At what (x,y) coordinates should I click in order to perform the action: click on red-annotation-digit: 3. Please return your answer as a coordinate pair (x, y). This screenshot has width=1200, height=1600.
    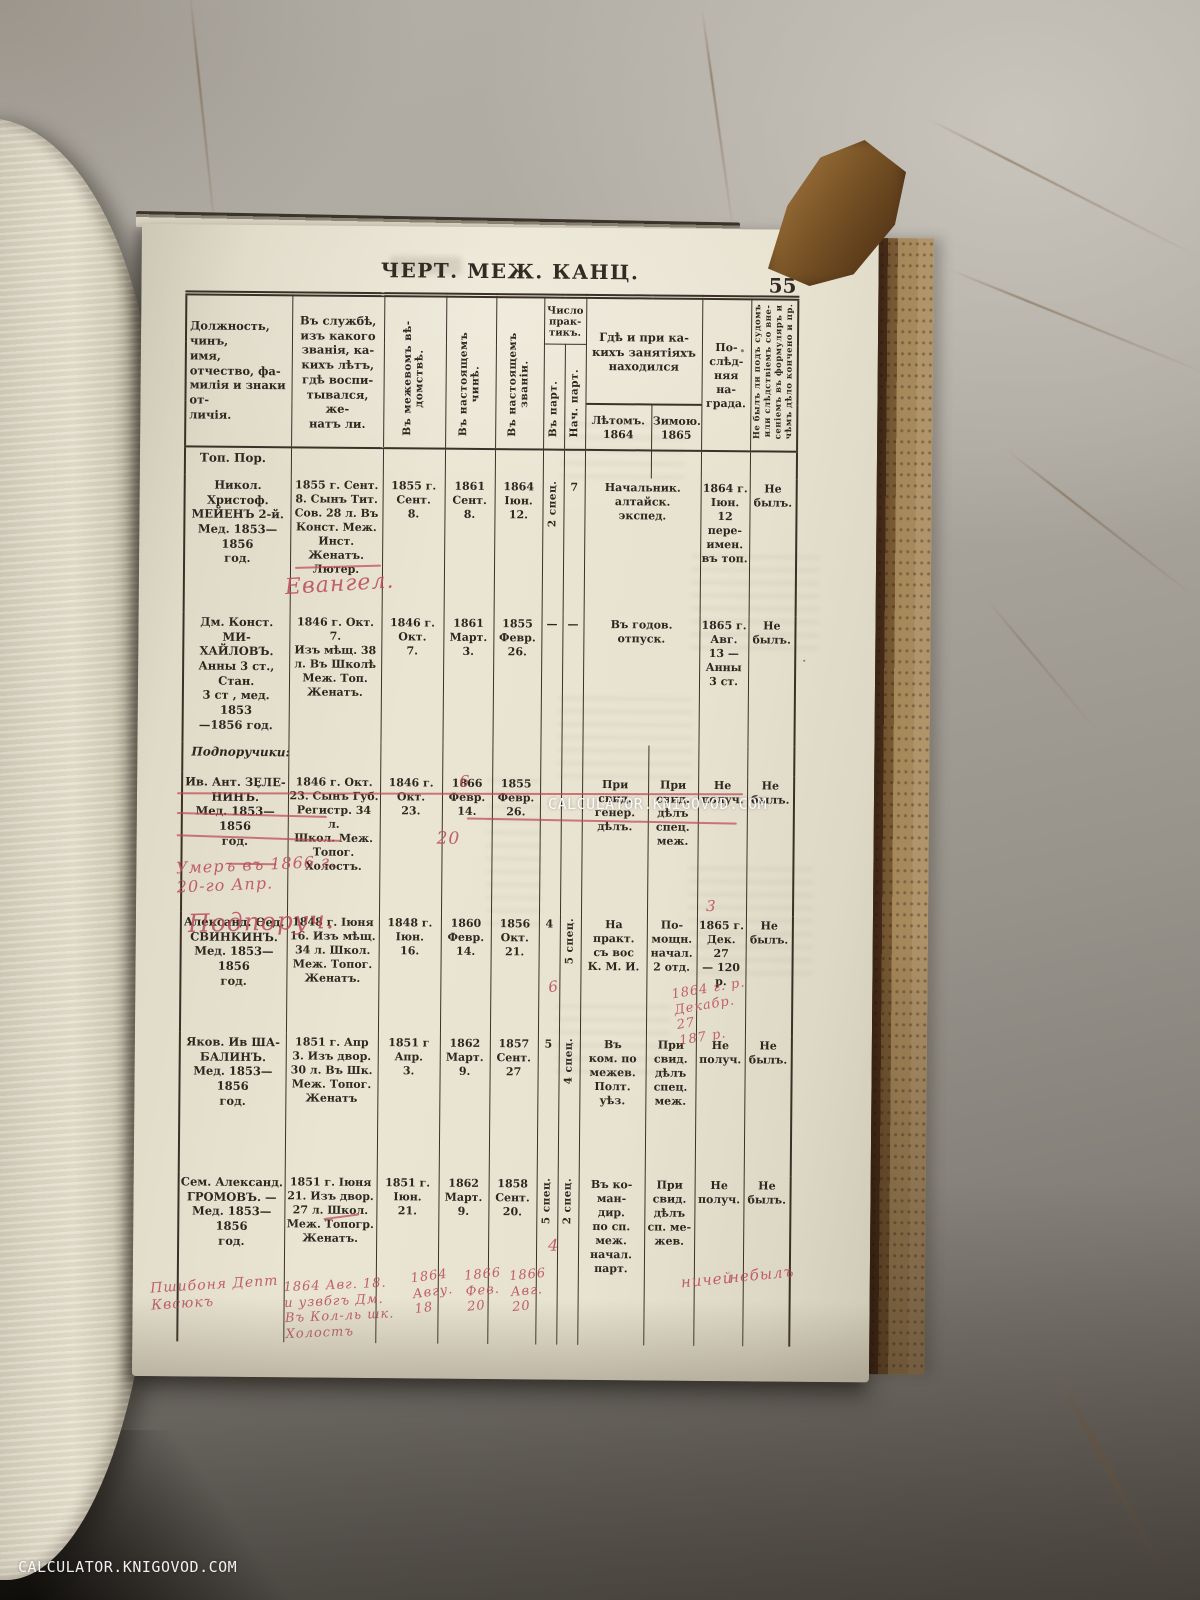
    Looking at the image, I should click on (711, 906).